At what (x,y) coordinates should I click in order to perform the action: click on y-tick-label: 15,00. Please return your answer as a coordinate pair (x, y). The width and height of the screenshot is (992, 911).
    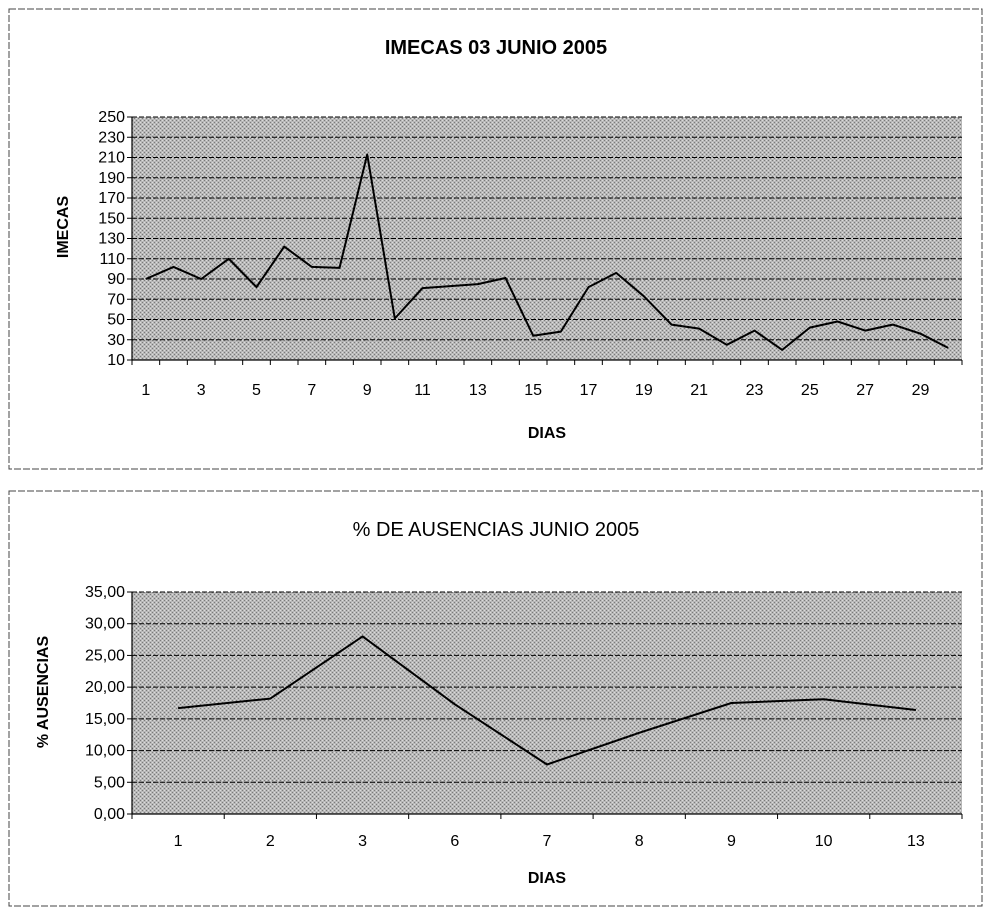
    Looking at the image, I should click on (105, 719).